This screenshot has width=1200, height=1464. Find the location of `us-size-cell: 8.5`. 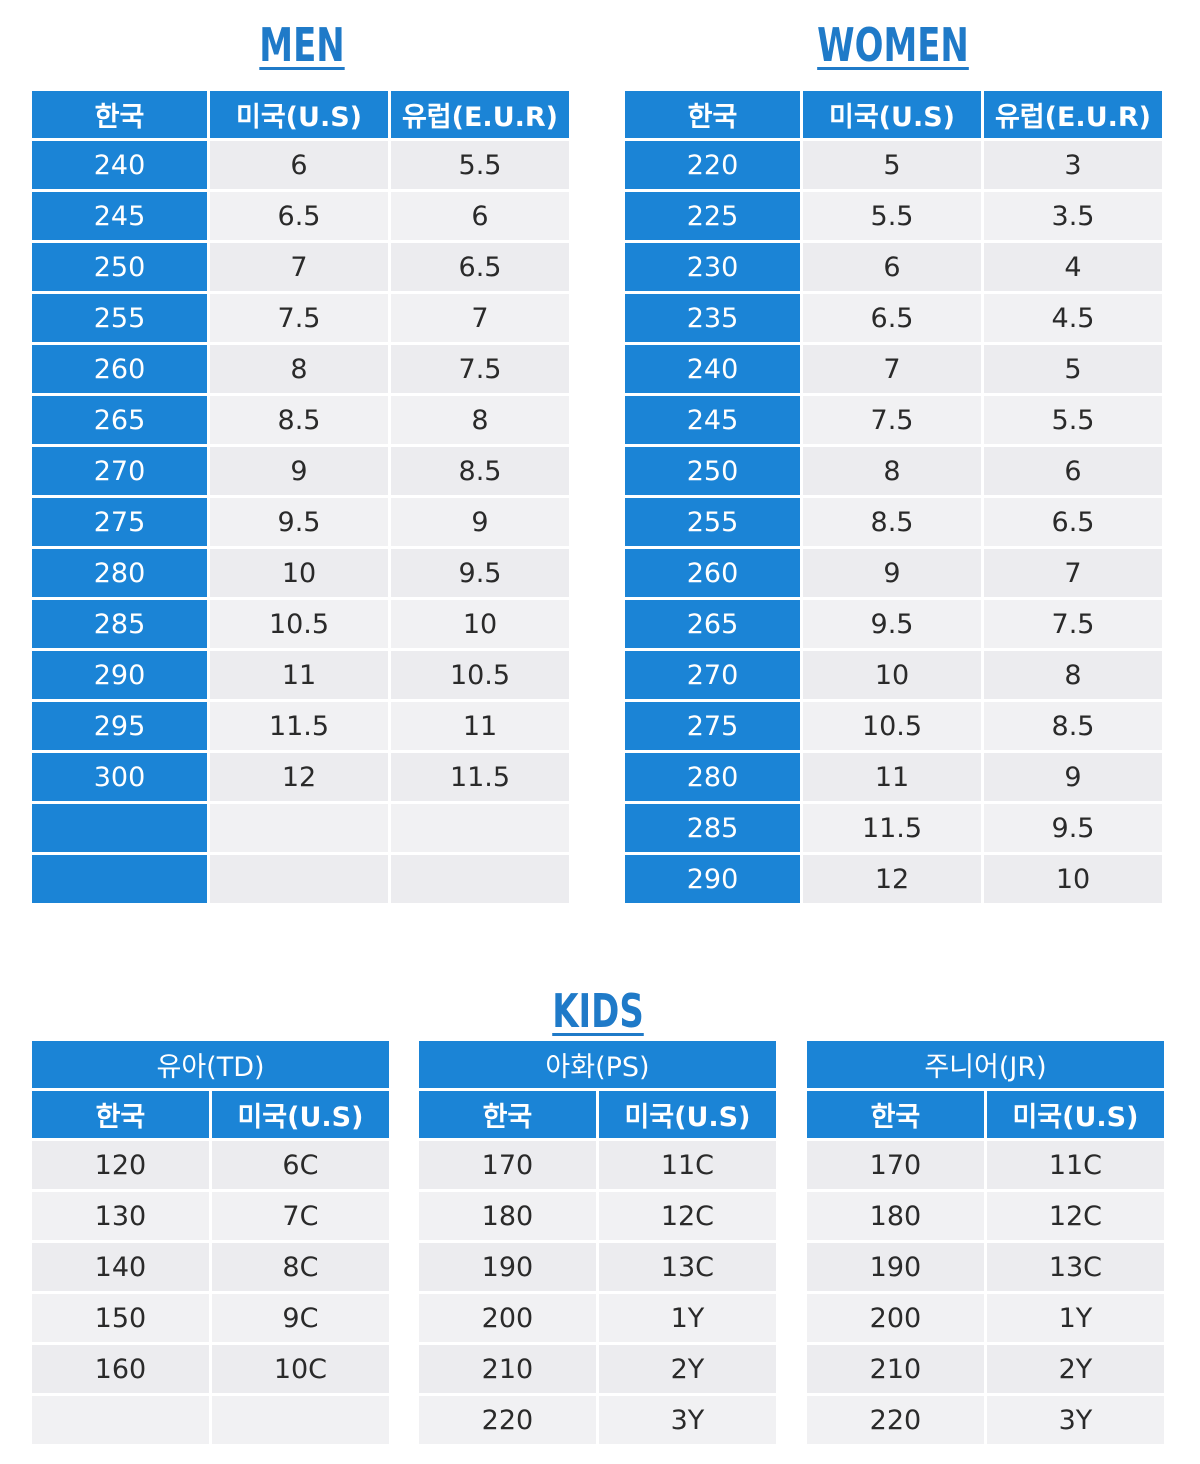

us-size-cell: 8.5 is located at coordinates (892, 522).